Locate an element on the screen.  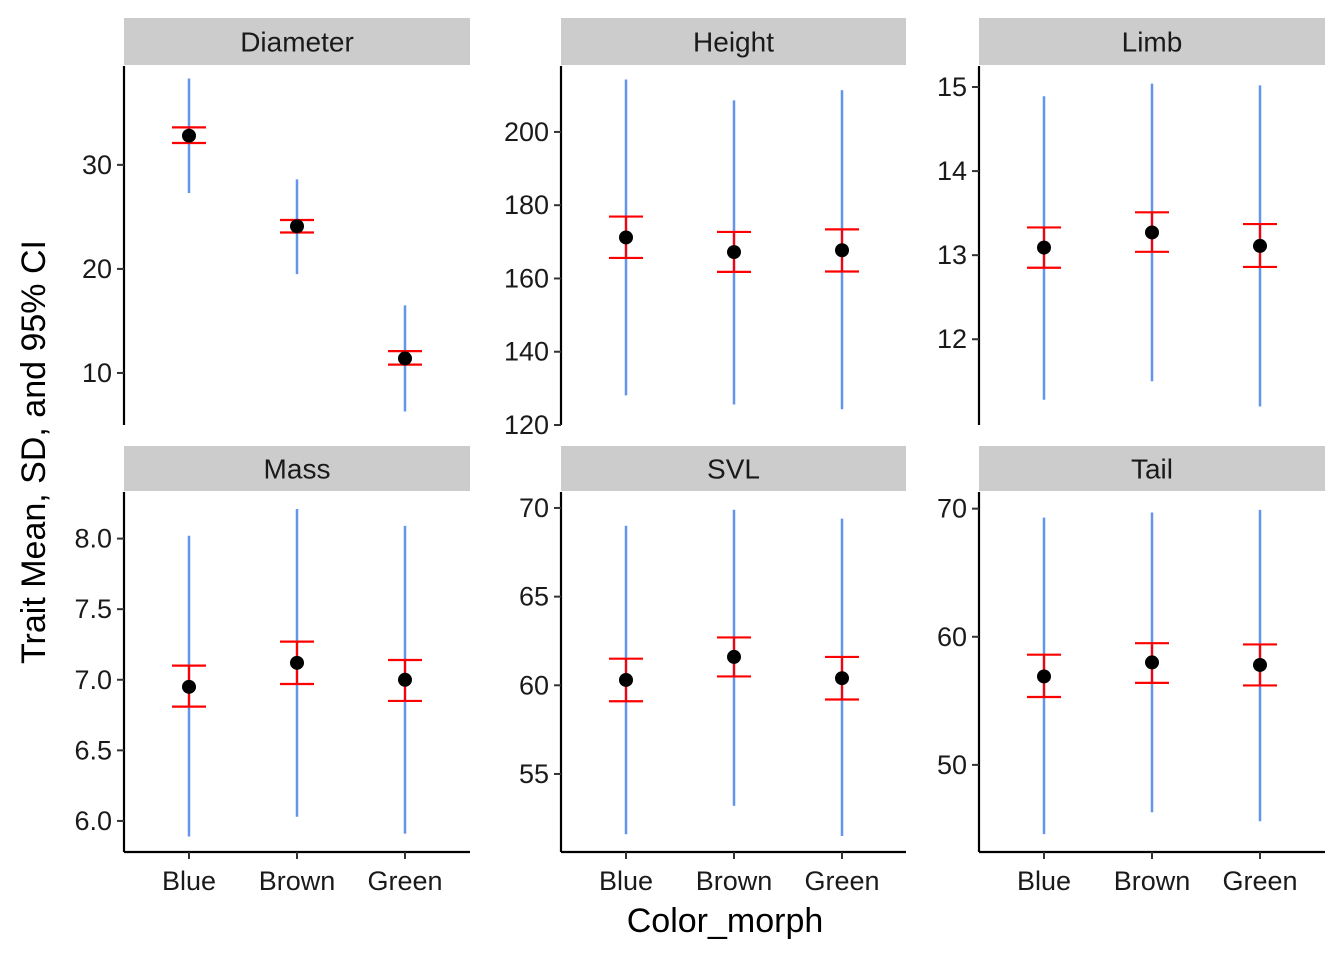
y-tick-label: 55 is located at coordinates (534, 774).